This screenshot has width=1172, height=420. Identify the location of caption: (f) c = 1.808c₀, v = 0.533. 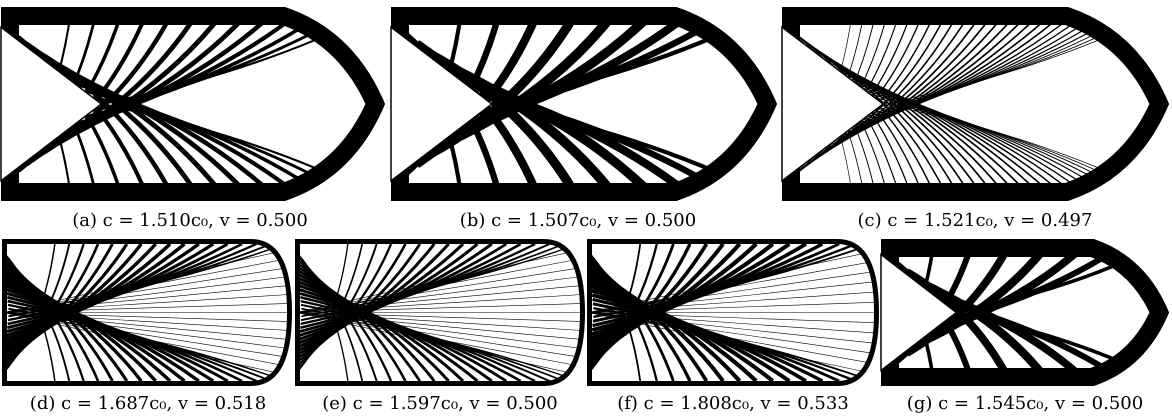
(733, 403).